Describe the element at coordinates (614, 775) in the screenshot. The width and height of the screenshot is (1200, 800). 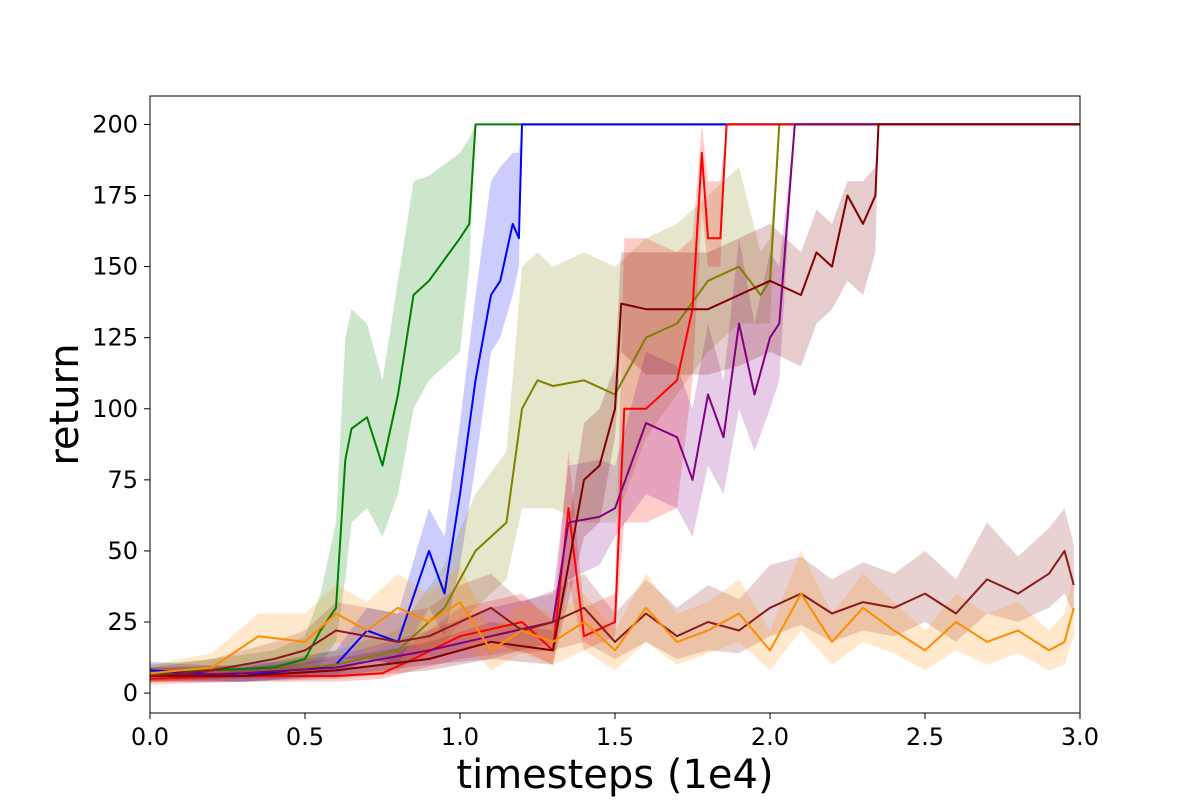
I see `x-axis-label: timesteps (1e4)` at that location.